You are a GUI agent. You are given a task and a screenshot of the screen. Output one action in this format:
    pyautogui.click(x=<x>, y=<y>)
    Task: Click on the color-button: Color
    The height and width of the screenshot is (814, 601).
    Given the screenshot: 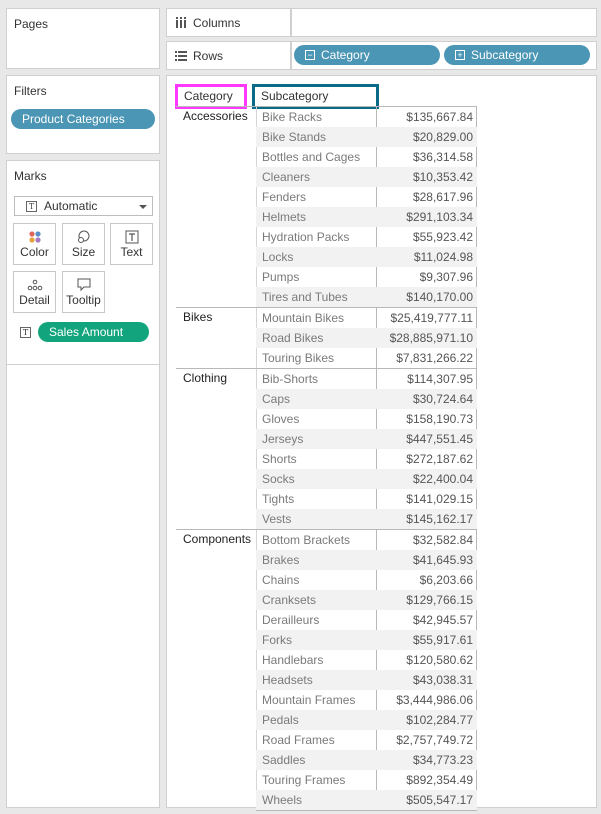 What is the action you would take?
    pyautogui.click(x=34, y=244)
    